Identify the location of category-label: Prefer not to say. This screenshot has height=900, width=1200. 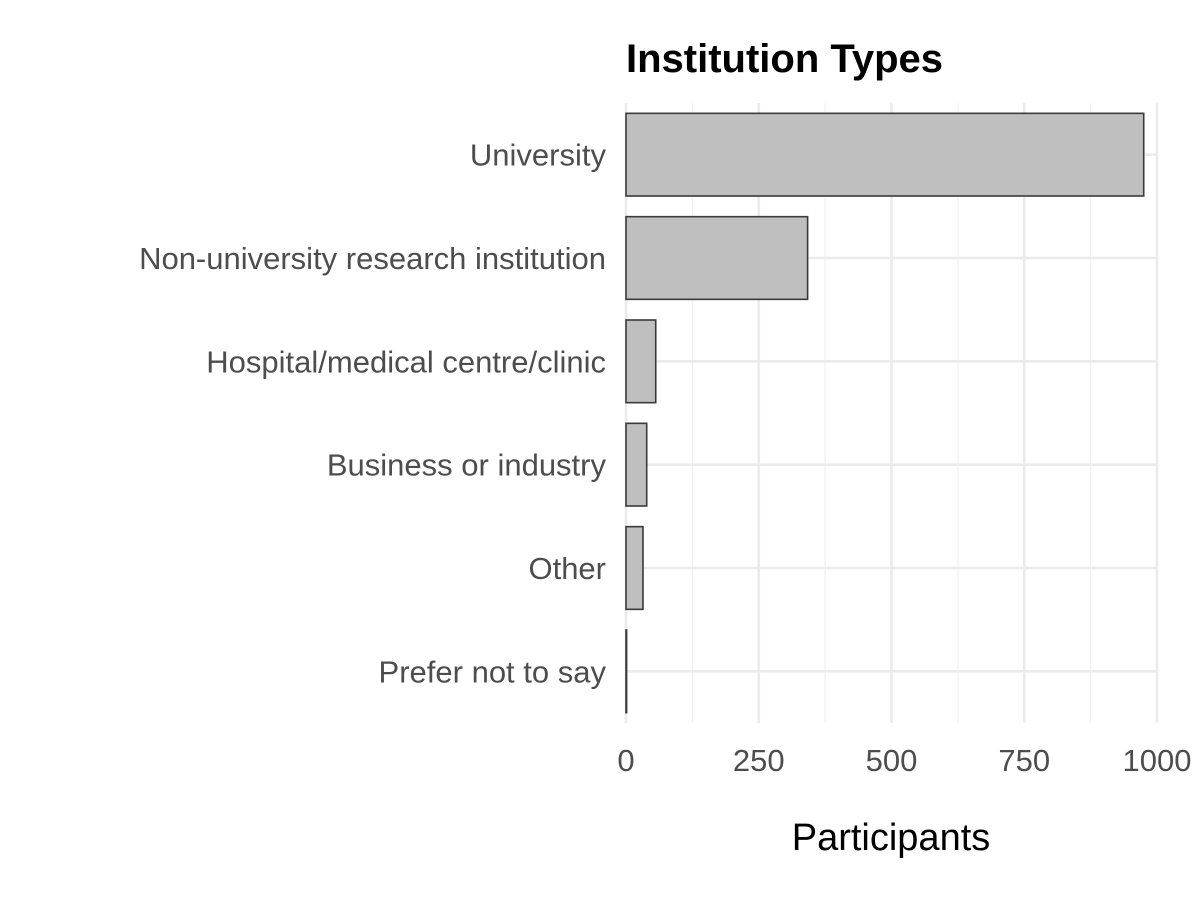
(493, 671).